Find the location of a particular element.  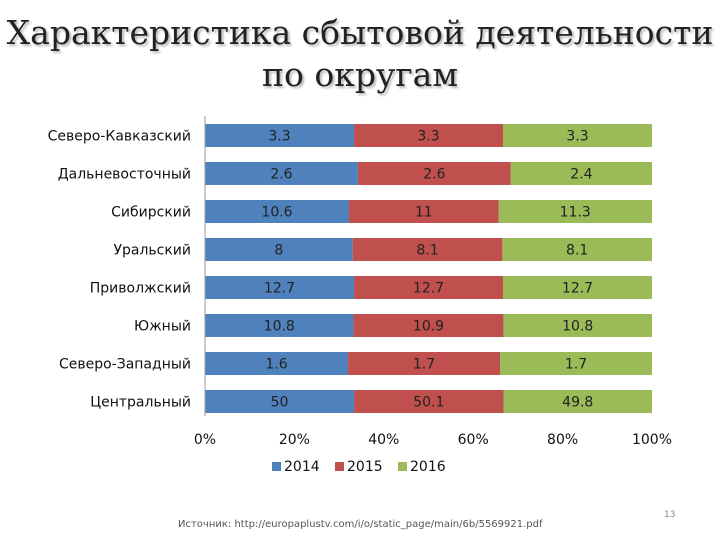

legend-label: 2016 is located at coordinates (428, 467).